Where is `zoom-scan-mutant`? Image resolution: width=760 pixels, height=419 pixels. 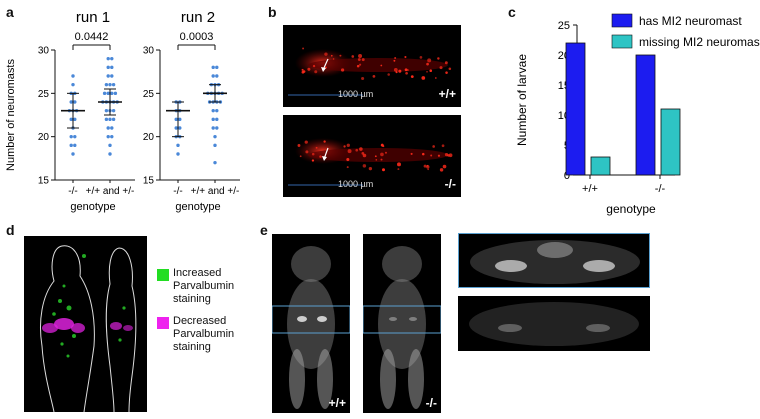 zoom-scan-mutant is located at coordinates (554, 323).